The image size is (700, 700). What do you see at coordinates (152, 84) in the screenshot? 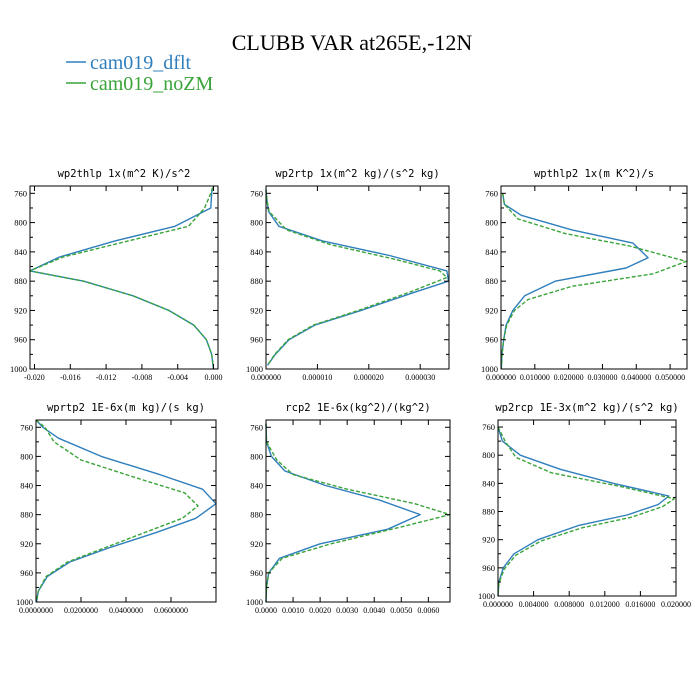
I see `legend-label-nozm: cam019_noZM` at bounding box center [152, 84].